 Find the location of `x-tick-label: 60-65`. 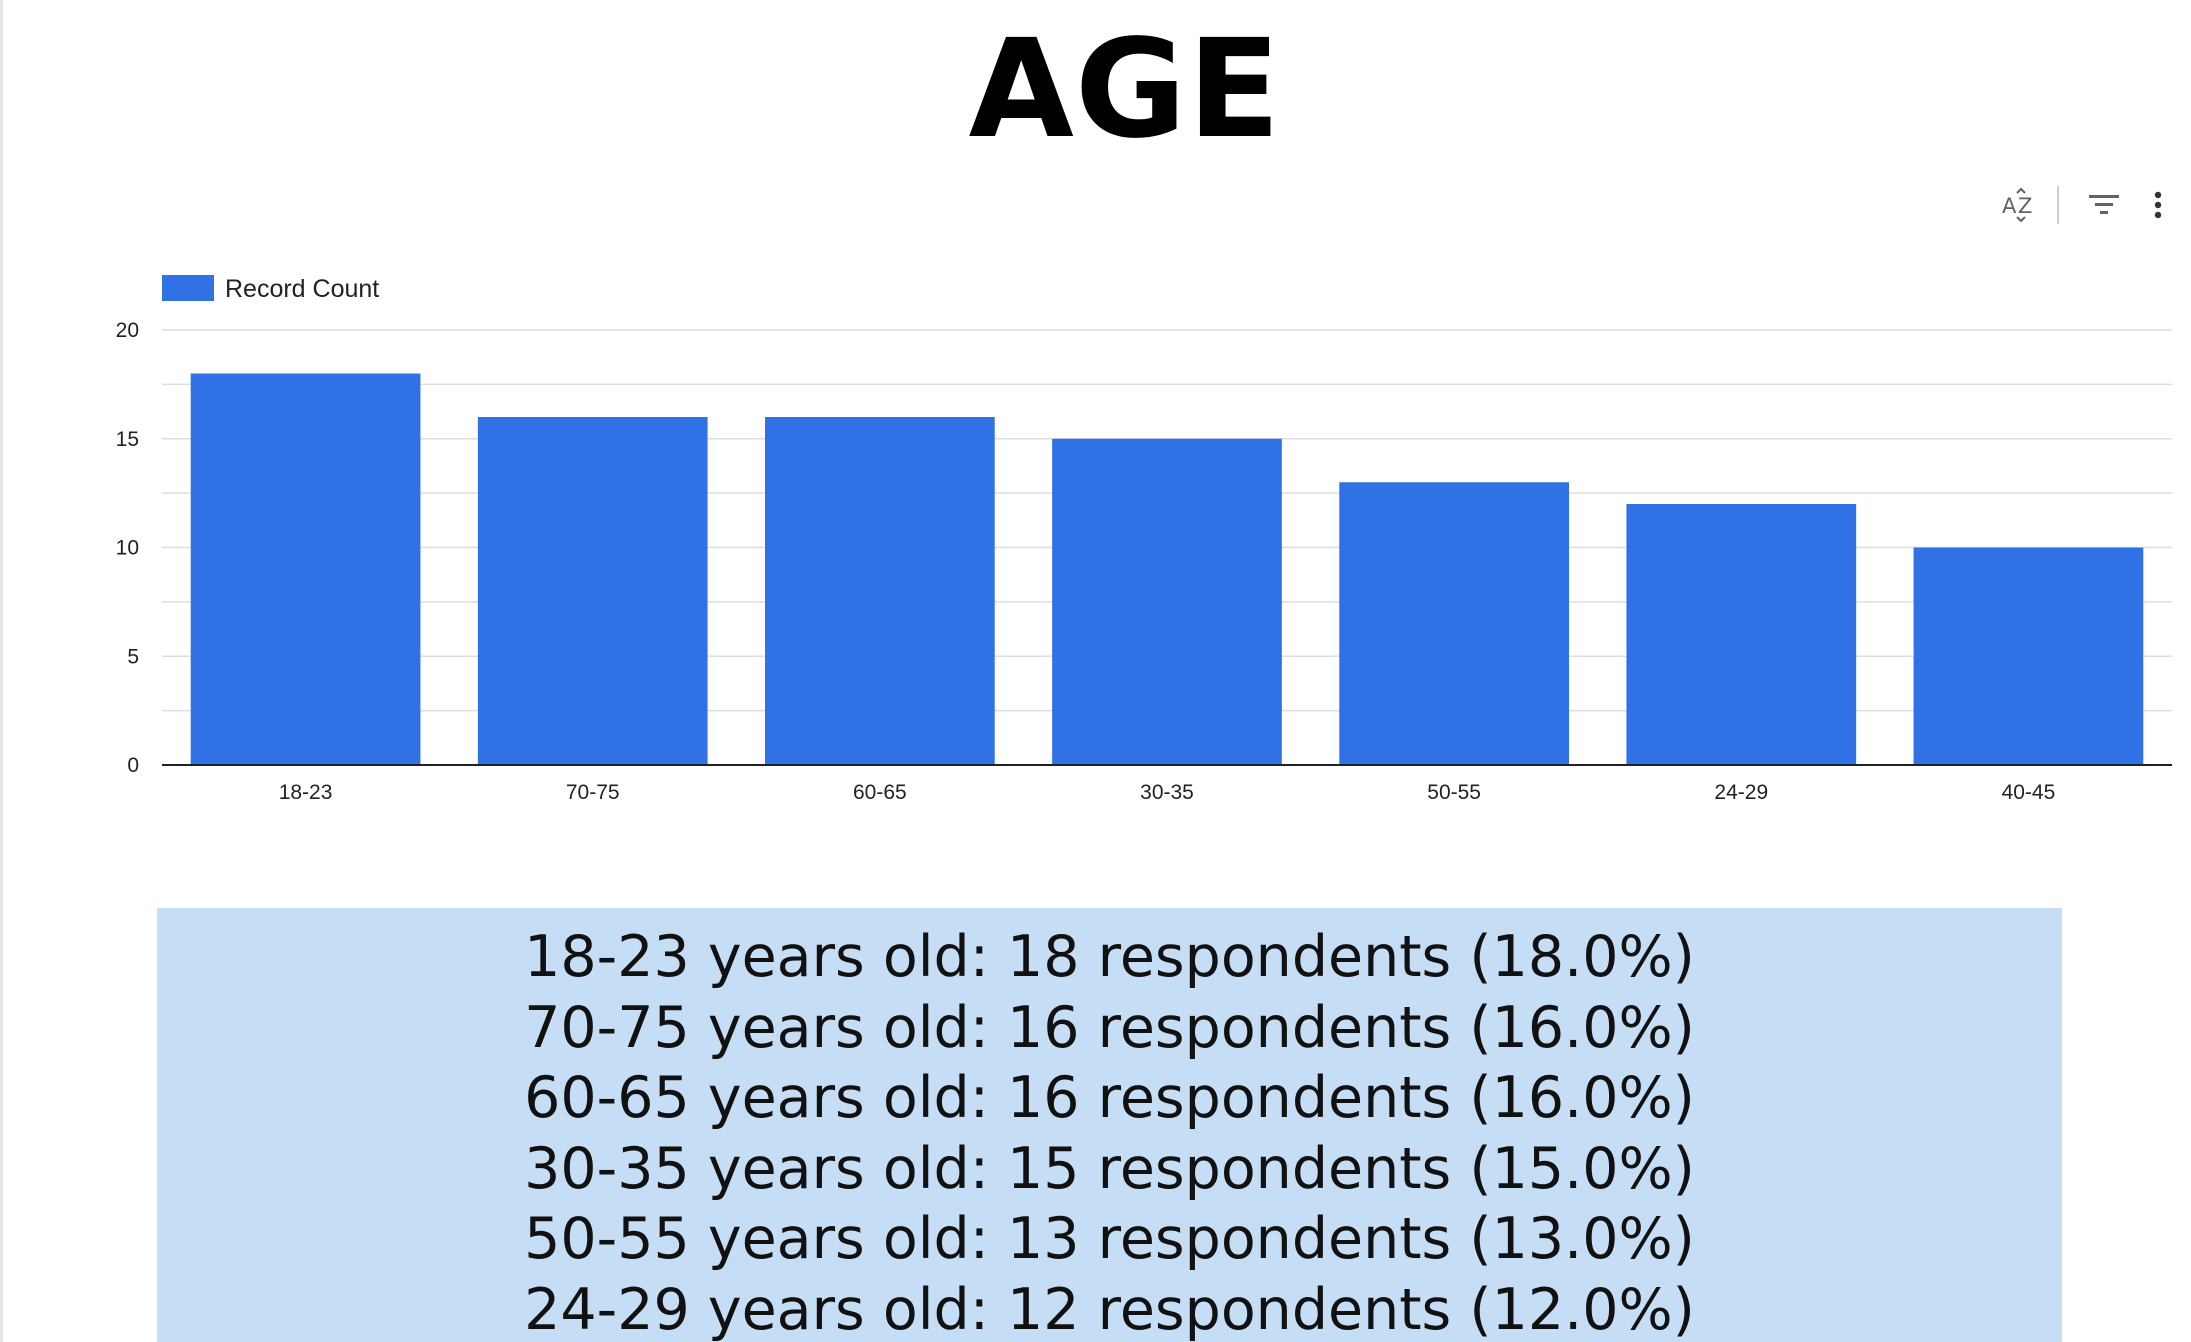

x-tick-label: 60-65 is located at coordinates (880, 792).